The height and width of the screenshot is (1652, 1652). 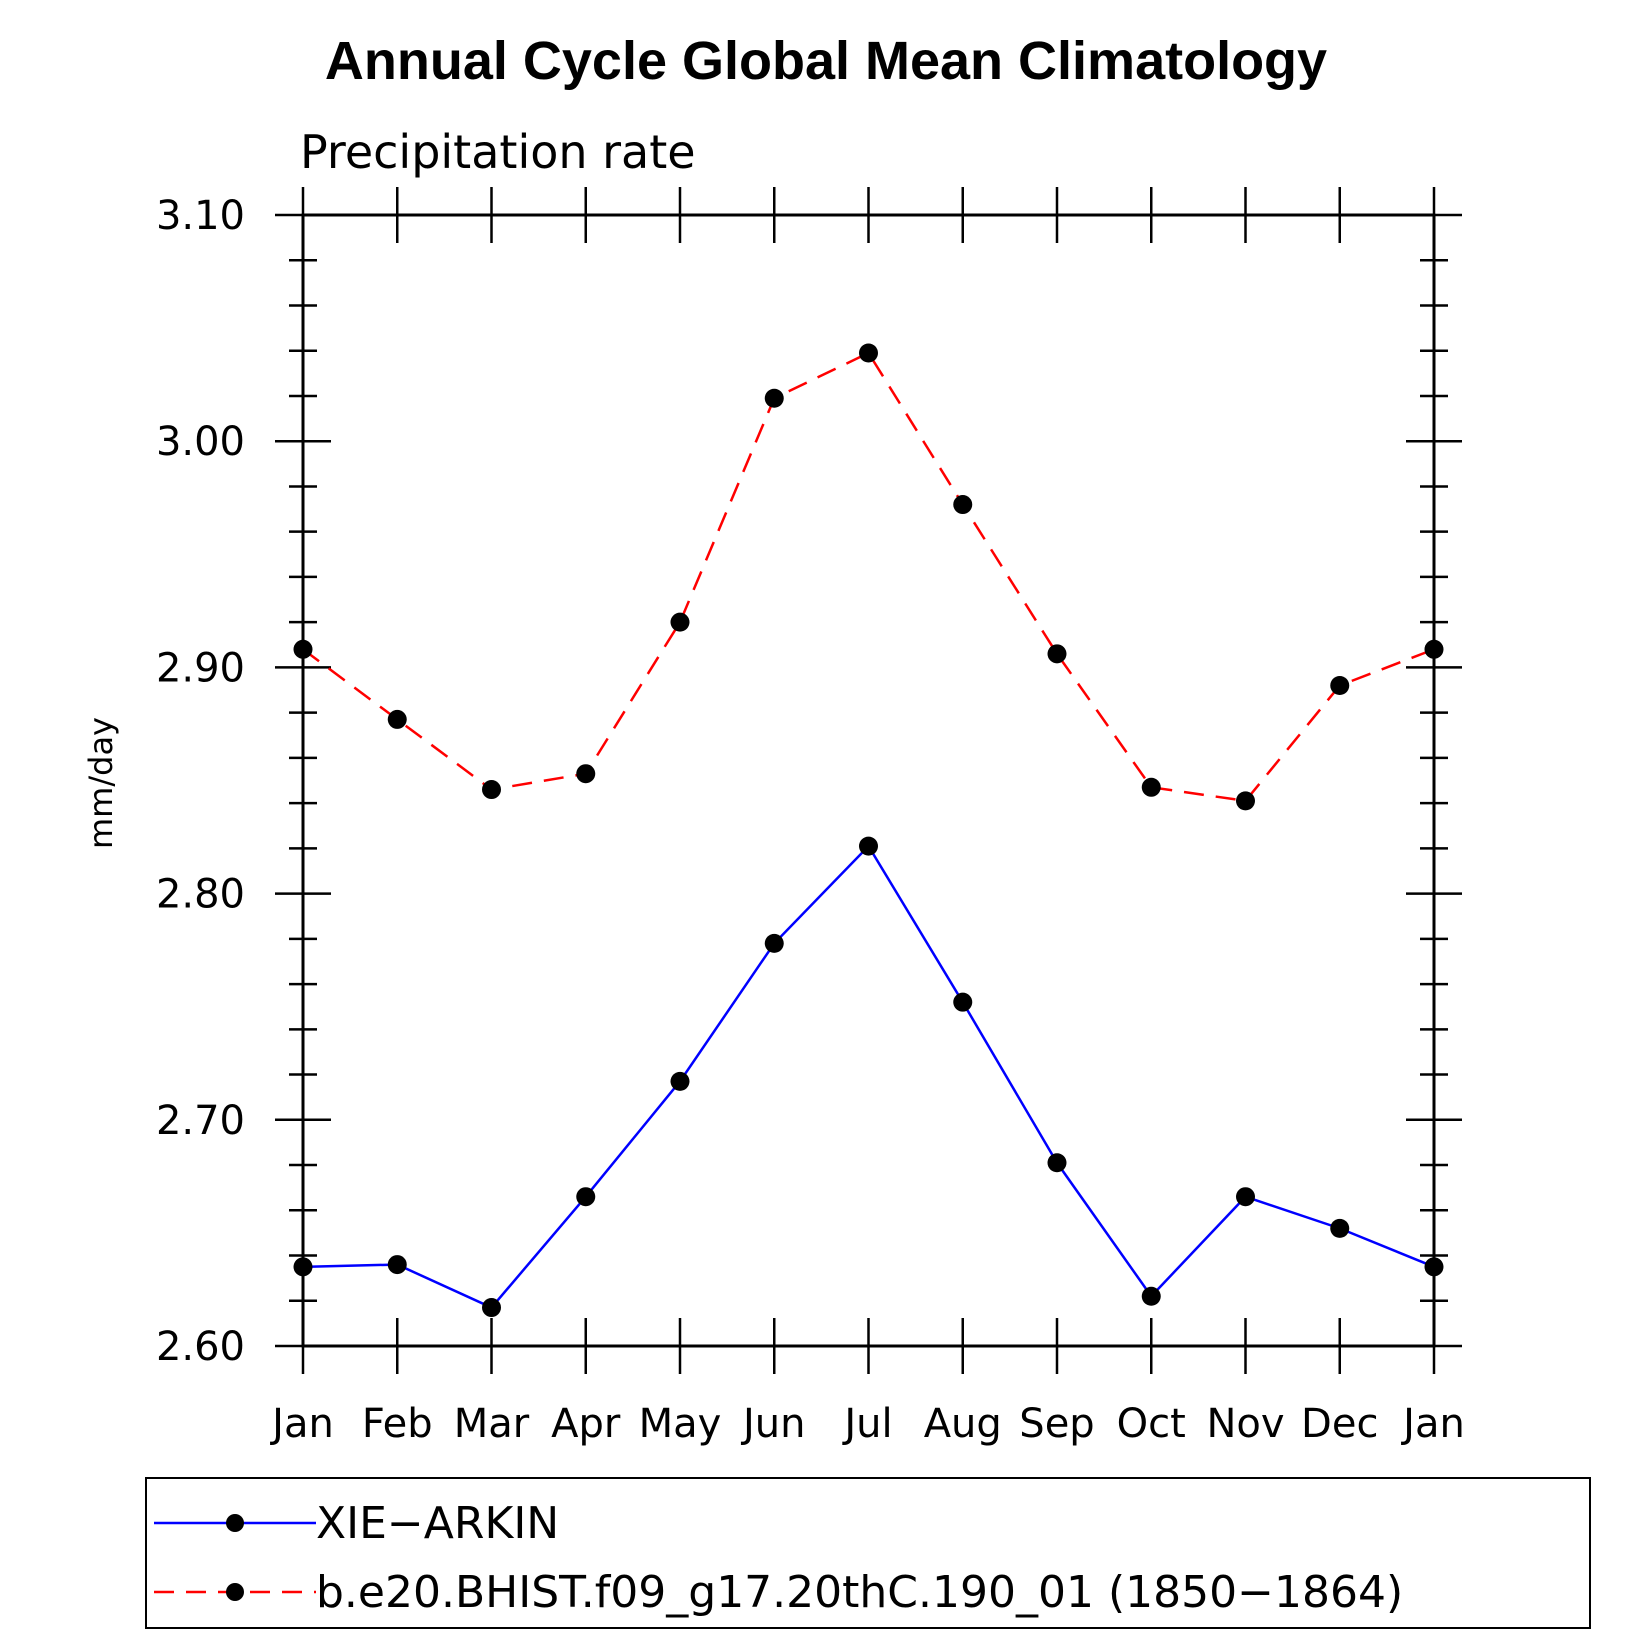 What do you see at coordinates (200, 1121) in the screenshot?
I see `y-tick-label: 2.70` at bounding box center [200, 1121].